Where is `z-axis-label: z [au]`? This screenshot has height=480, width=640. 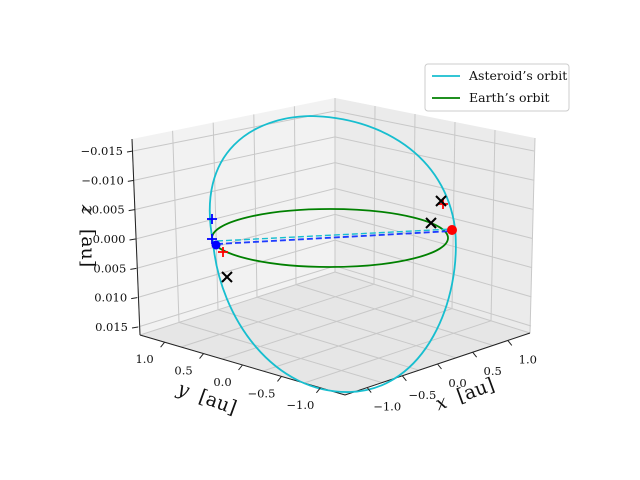 z-axis-label: z [au] is located at coordinates (88, 235).